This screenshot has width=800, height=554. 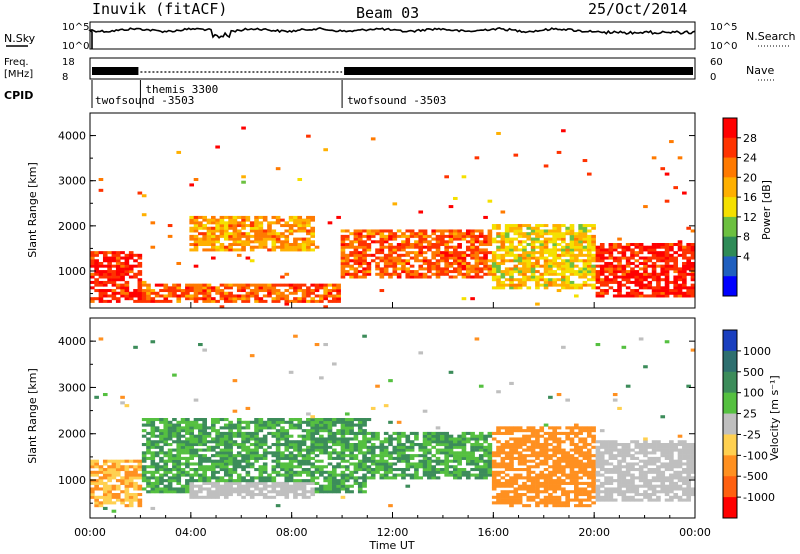 I want to click on freq-dense-band, so click(x=115, y=71).